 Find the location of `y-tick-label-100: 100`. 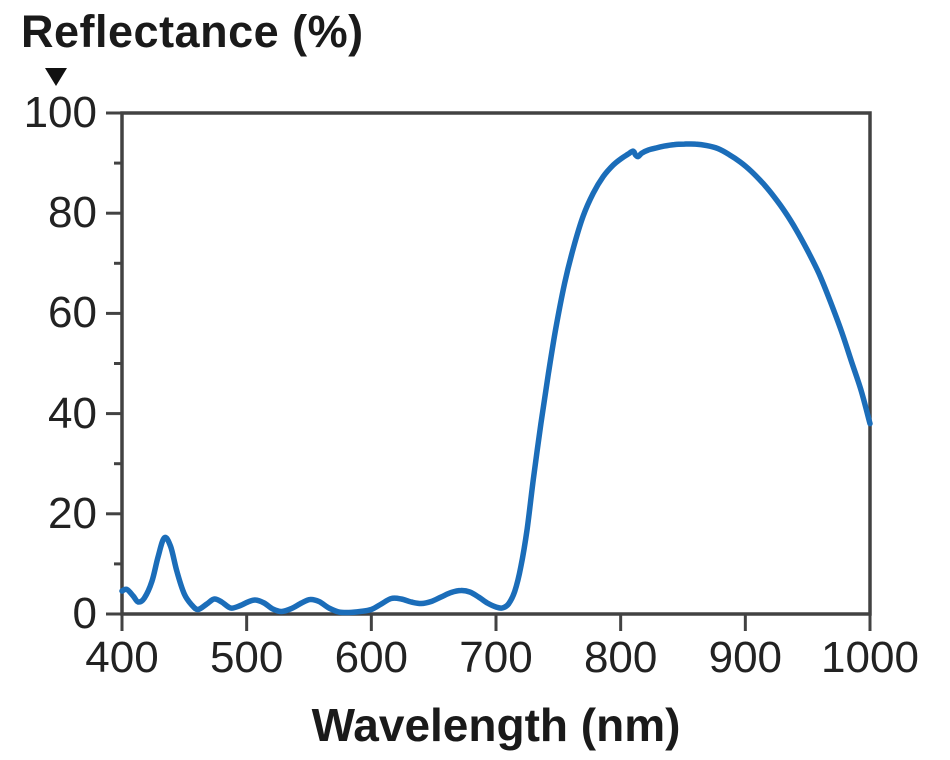

y-tick-label-100: 100 is located at coordinates (60, 112).